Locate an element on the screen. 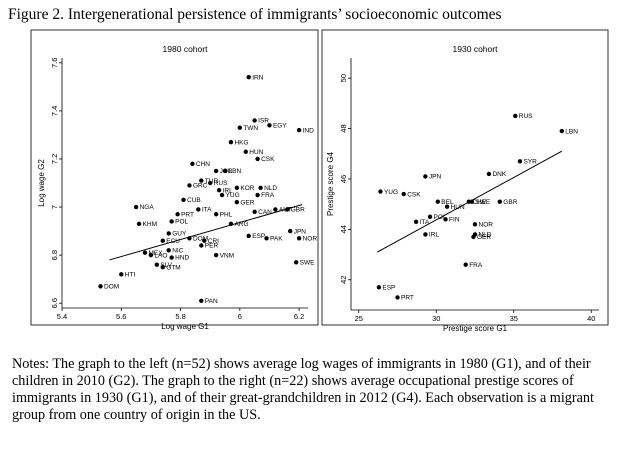 This screenshot has width=632, height=449. right-point-ger is located at coordinates (473, 237).